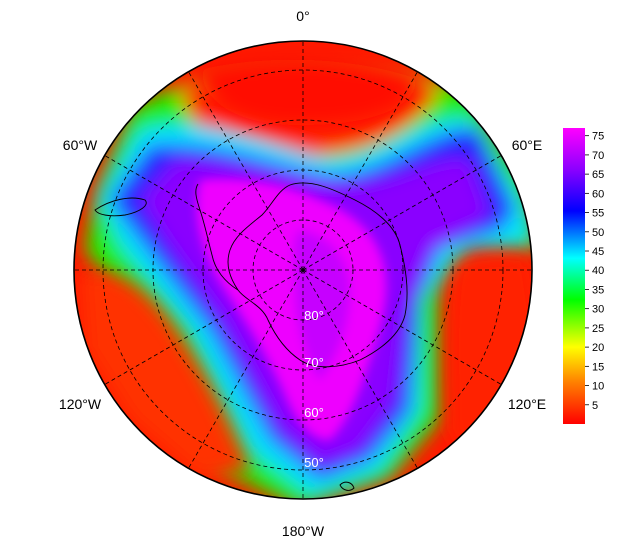  Describe the element at coordinates (303, 531) in the screenshot. I see `lon-label-bottom: 180°W` at that location.